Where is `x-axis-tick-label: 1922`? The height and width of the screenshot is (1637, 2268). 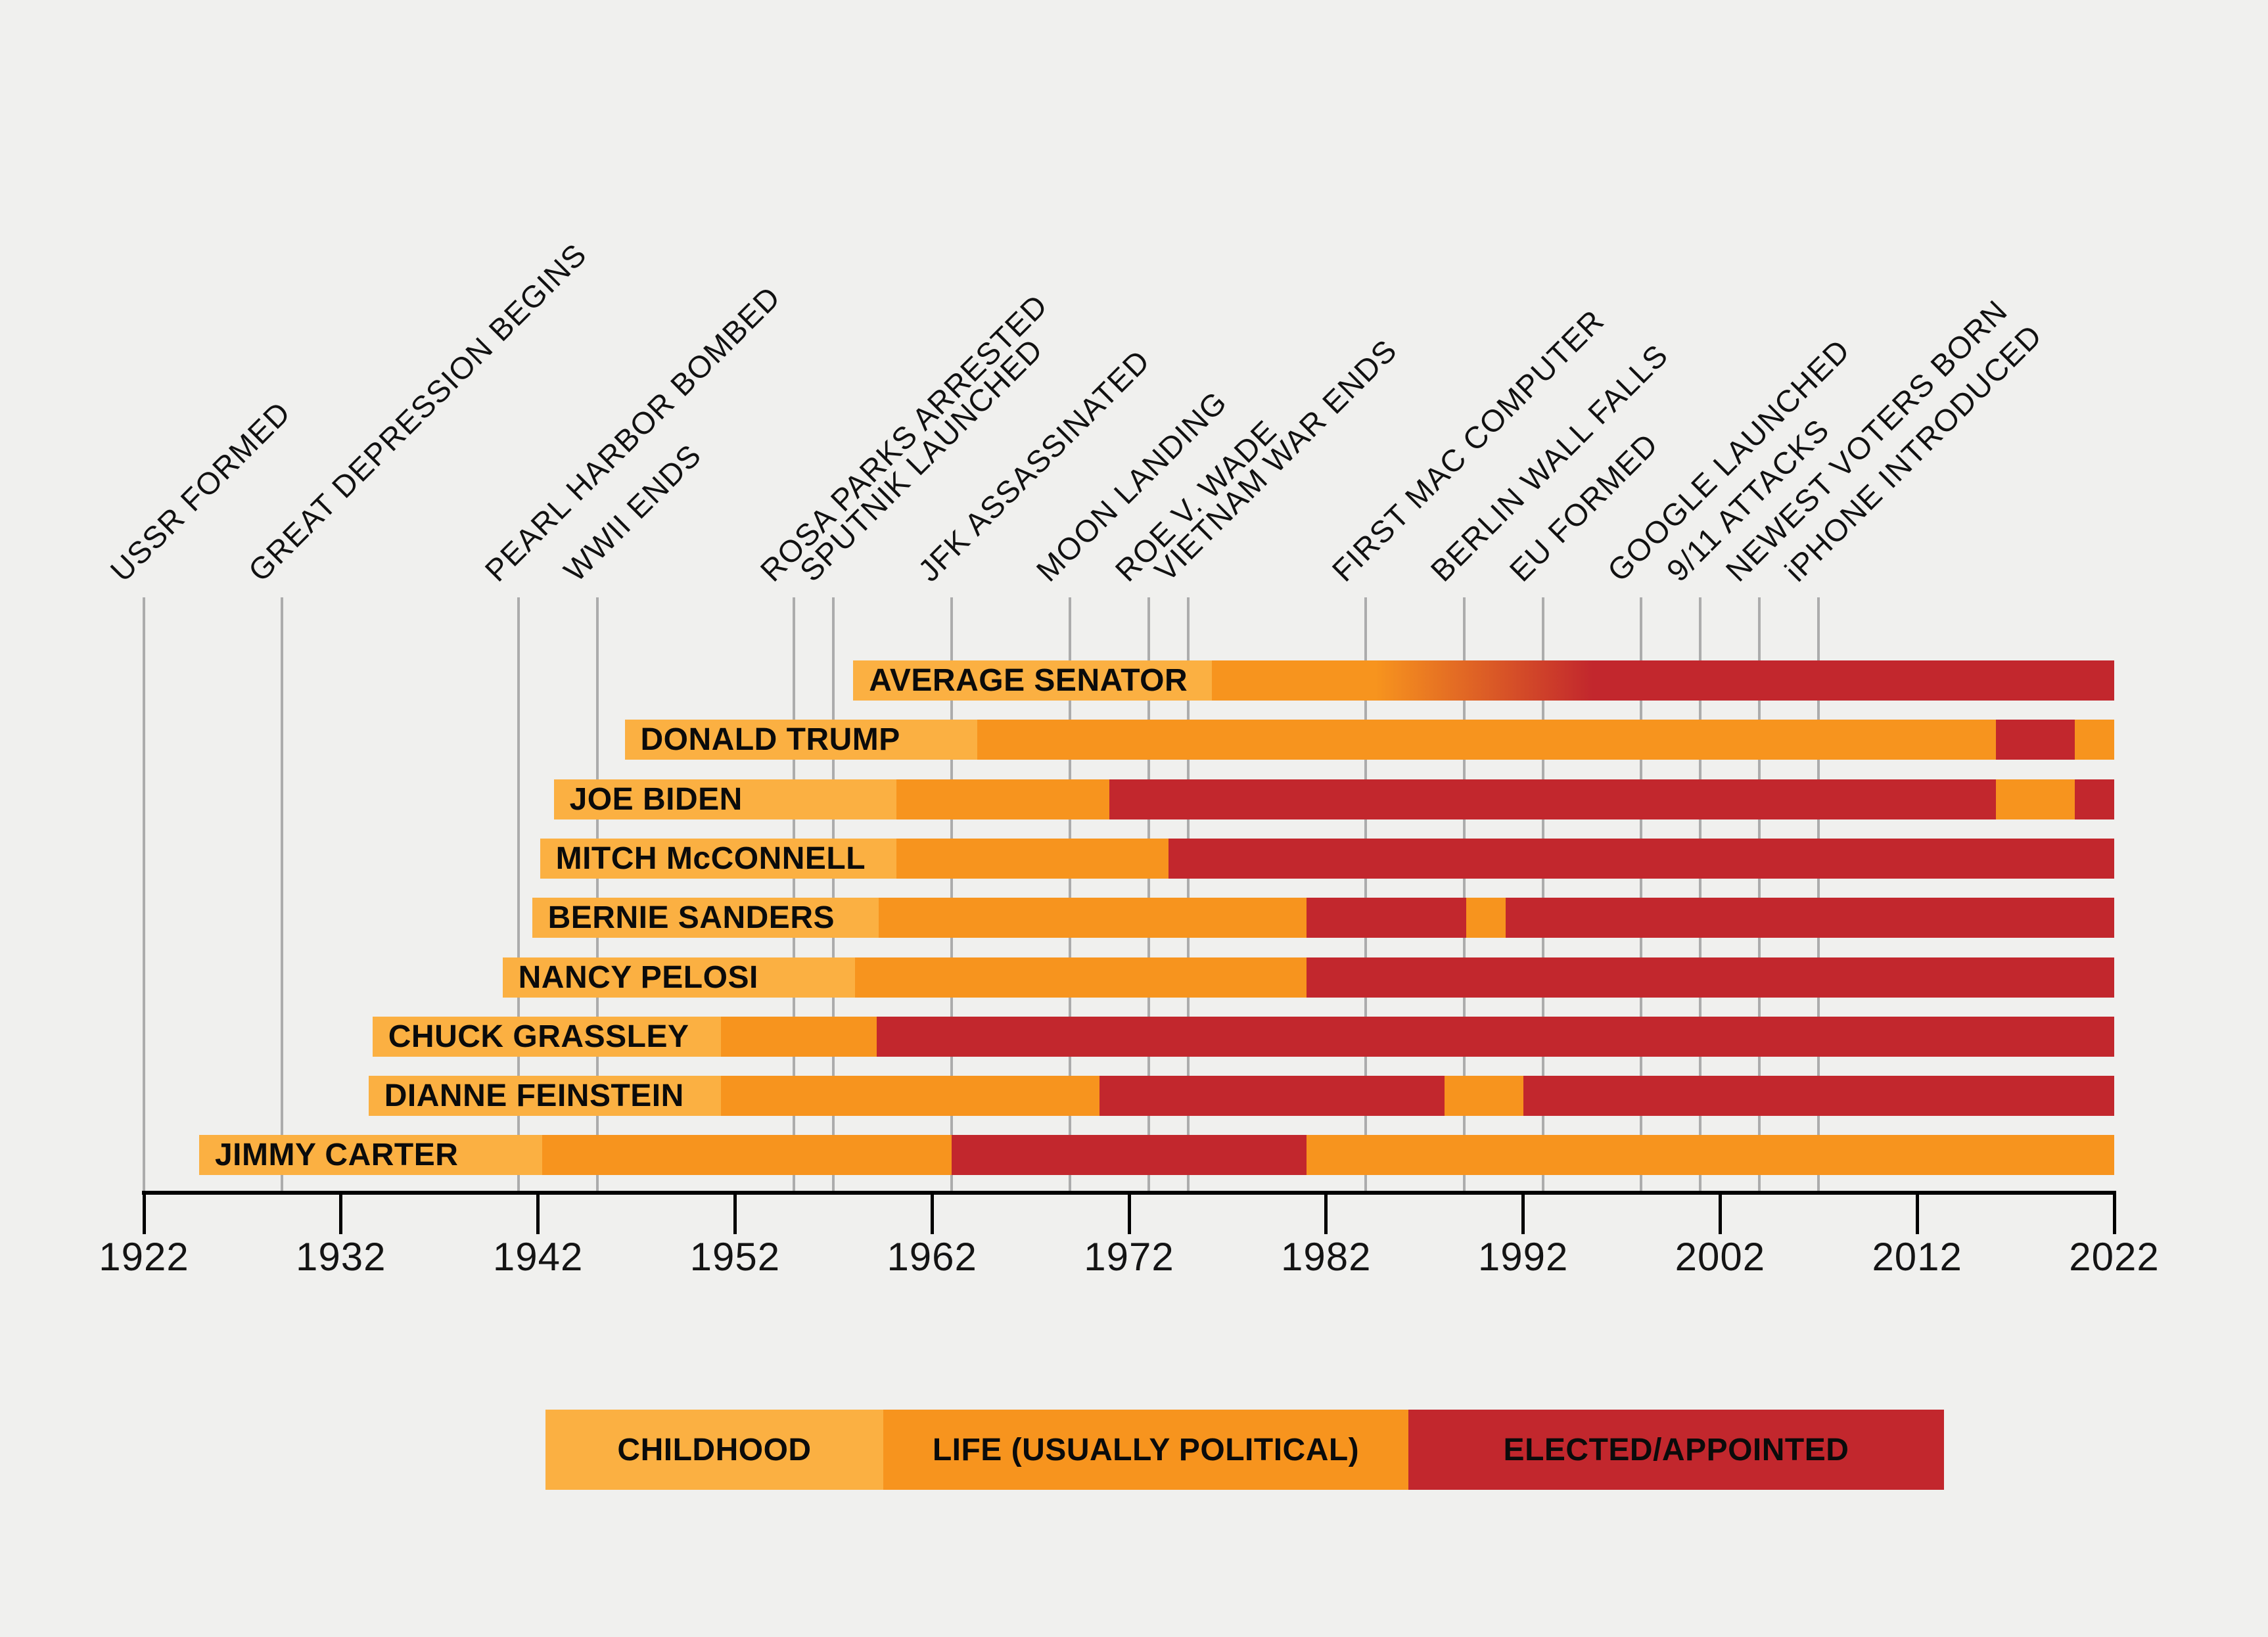 x-axis-tick-label: 1922 is located at coordinates (144, 1257).